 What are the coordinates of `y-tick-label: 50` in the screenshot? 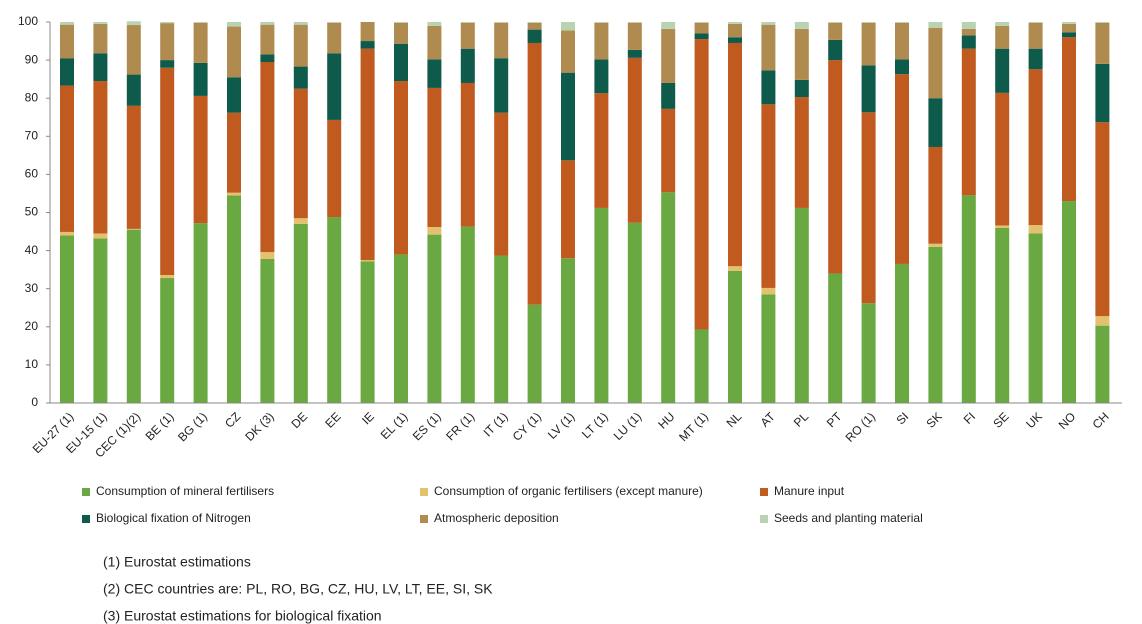 It's located at (32, 212).